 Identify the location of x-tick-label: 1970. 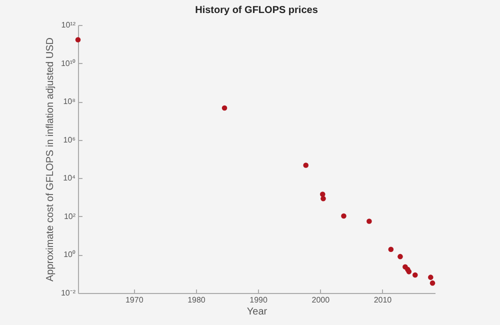
(134, 300).